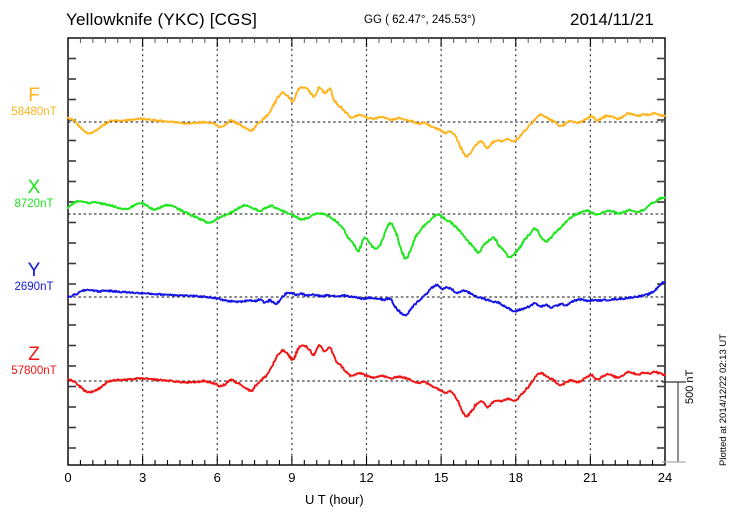 The height and width of the screenshot is (520, 730). What do you see at coordinates (68, 477) in the screenshot?
I see `x-tick-label: 0` at bounding box center [68, 477].